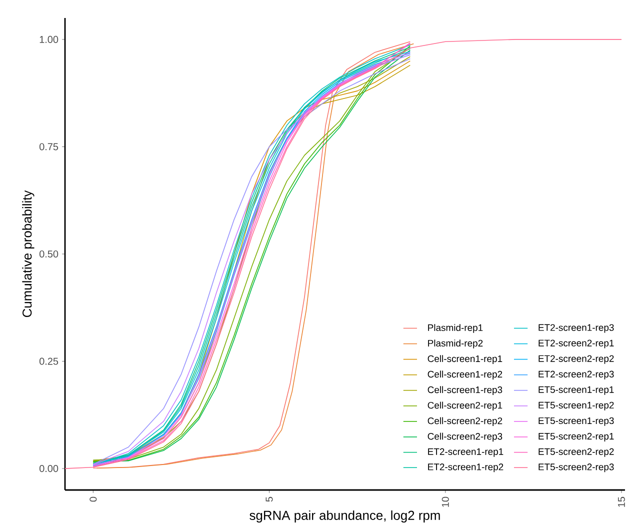 This screenshot has height=527, width=638. Describe the element at coordinates (465, 406) in the screenshot. I see `legend-label: Cell-screen2-rep1` at that location.